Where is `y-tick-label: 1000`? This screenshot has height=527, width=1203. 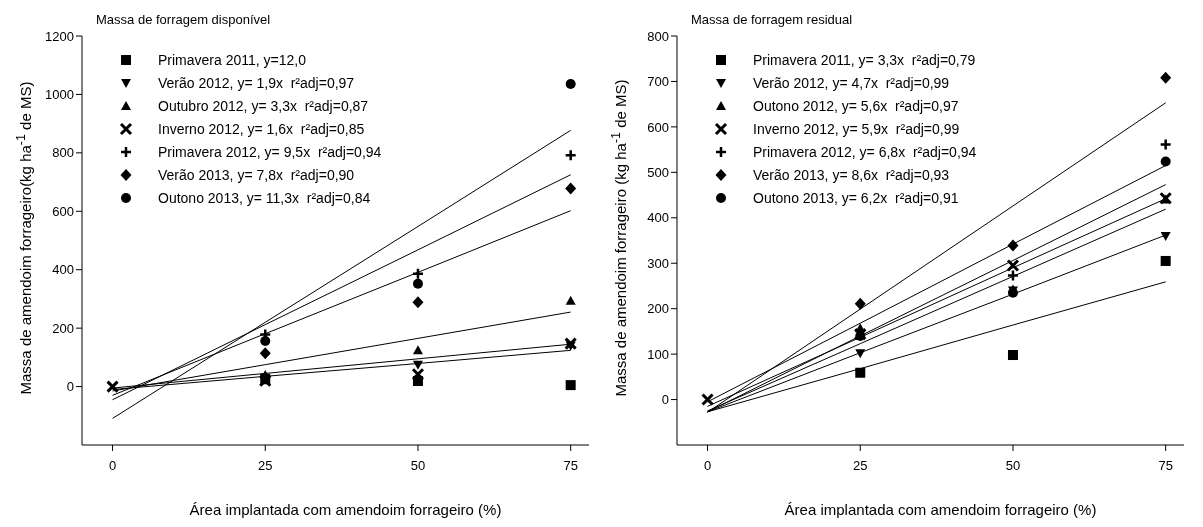
y-tick-label: 1000 is located at coordinates (59, 95).